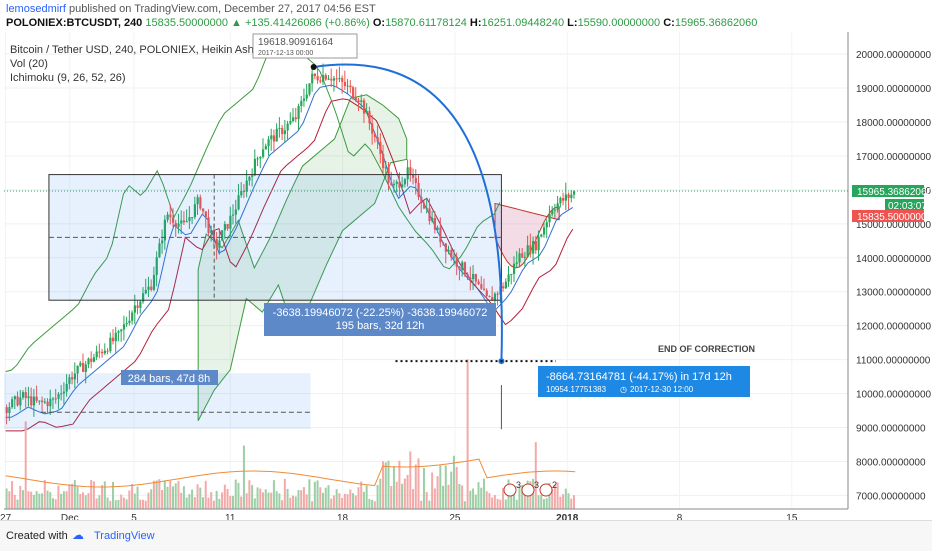 This screenshot has height=551, width=932. Describe the element at coordinates (36, 9) in the screenshot. I see `author-link: lemosedmirf` at that location.